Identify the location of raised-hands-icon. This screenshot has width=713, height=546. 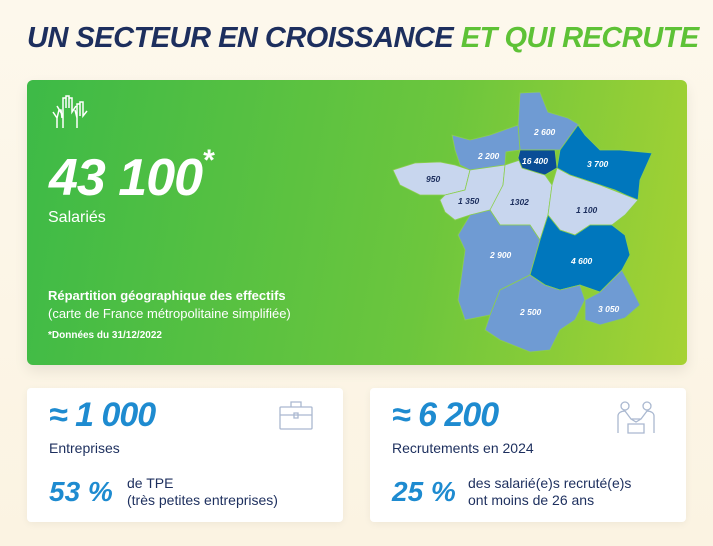
(70, 111).